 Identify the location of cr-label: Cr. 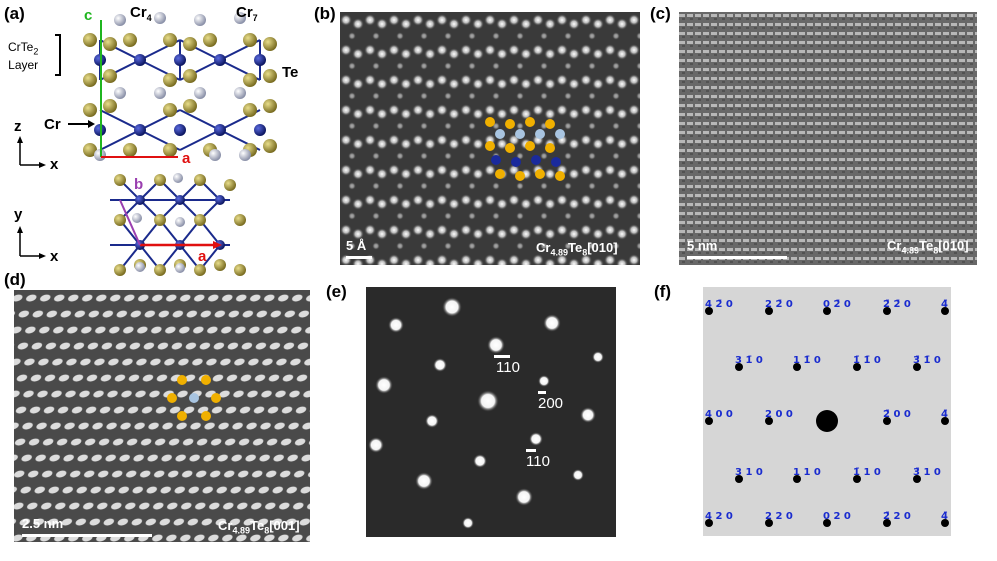
(52, 124).